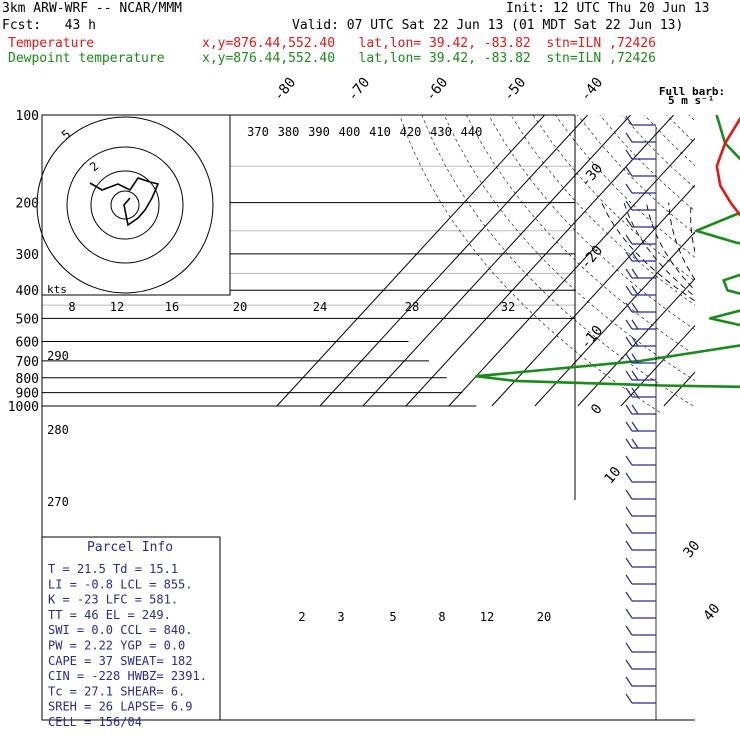 The width and height of the screenshot is (740, 740). I want to click on theta-side-label: 270, so click(58, 502).